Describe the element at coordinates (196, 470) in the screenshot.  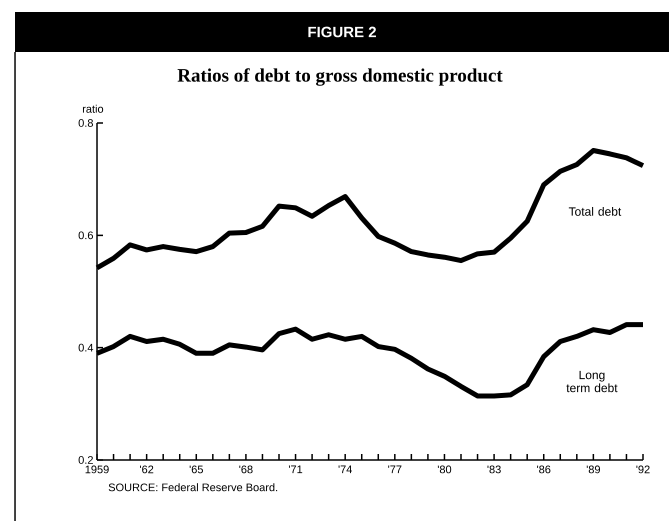
I see `x-tick-label: '65` at that location.